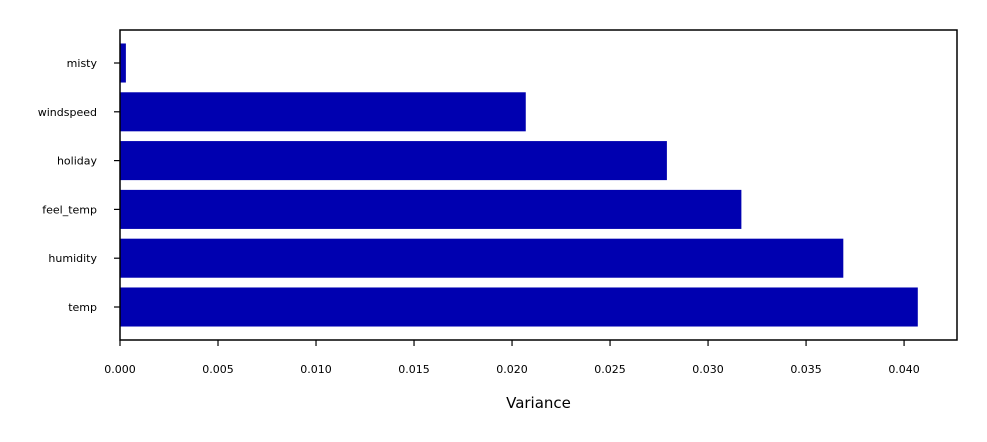 The width and height of the screenshot is (987, 442). I want to click on bar-misty, so click(123, 63).